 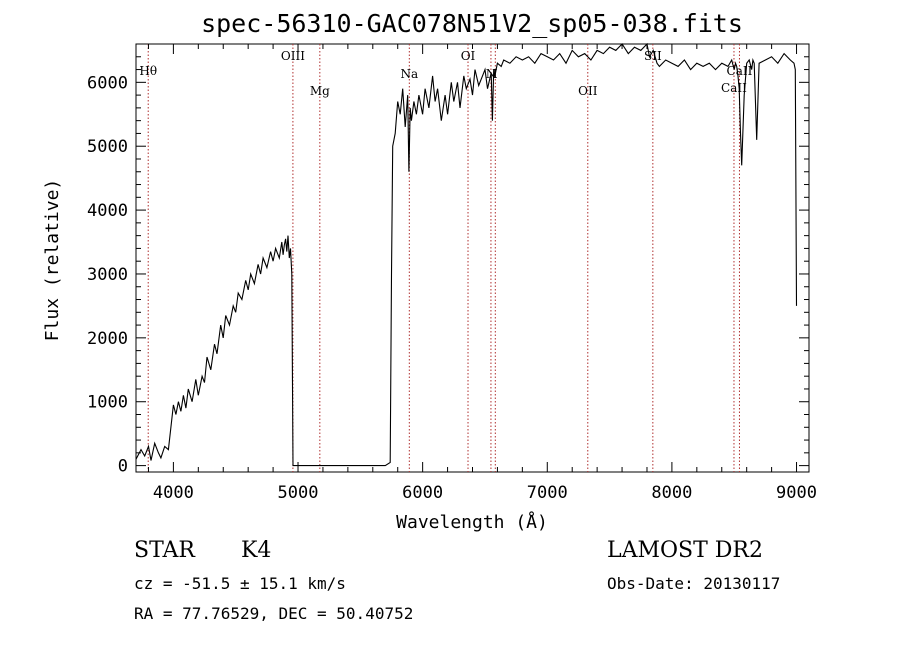 I want to click on spectral-line-label: Hθ, so click(x=148, y=71).